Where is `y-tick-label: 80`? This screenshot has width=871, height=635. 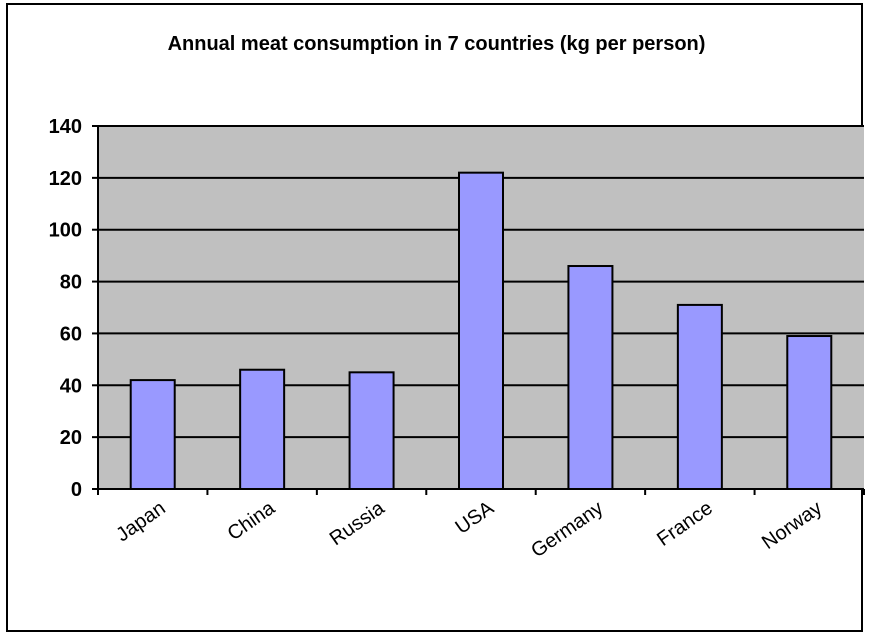
y-tick-label: 80 is located at coordinates (71, 283).